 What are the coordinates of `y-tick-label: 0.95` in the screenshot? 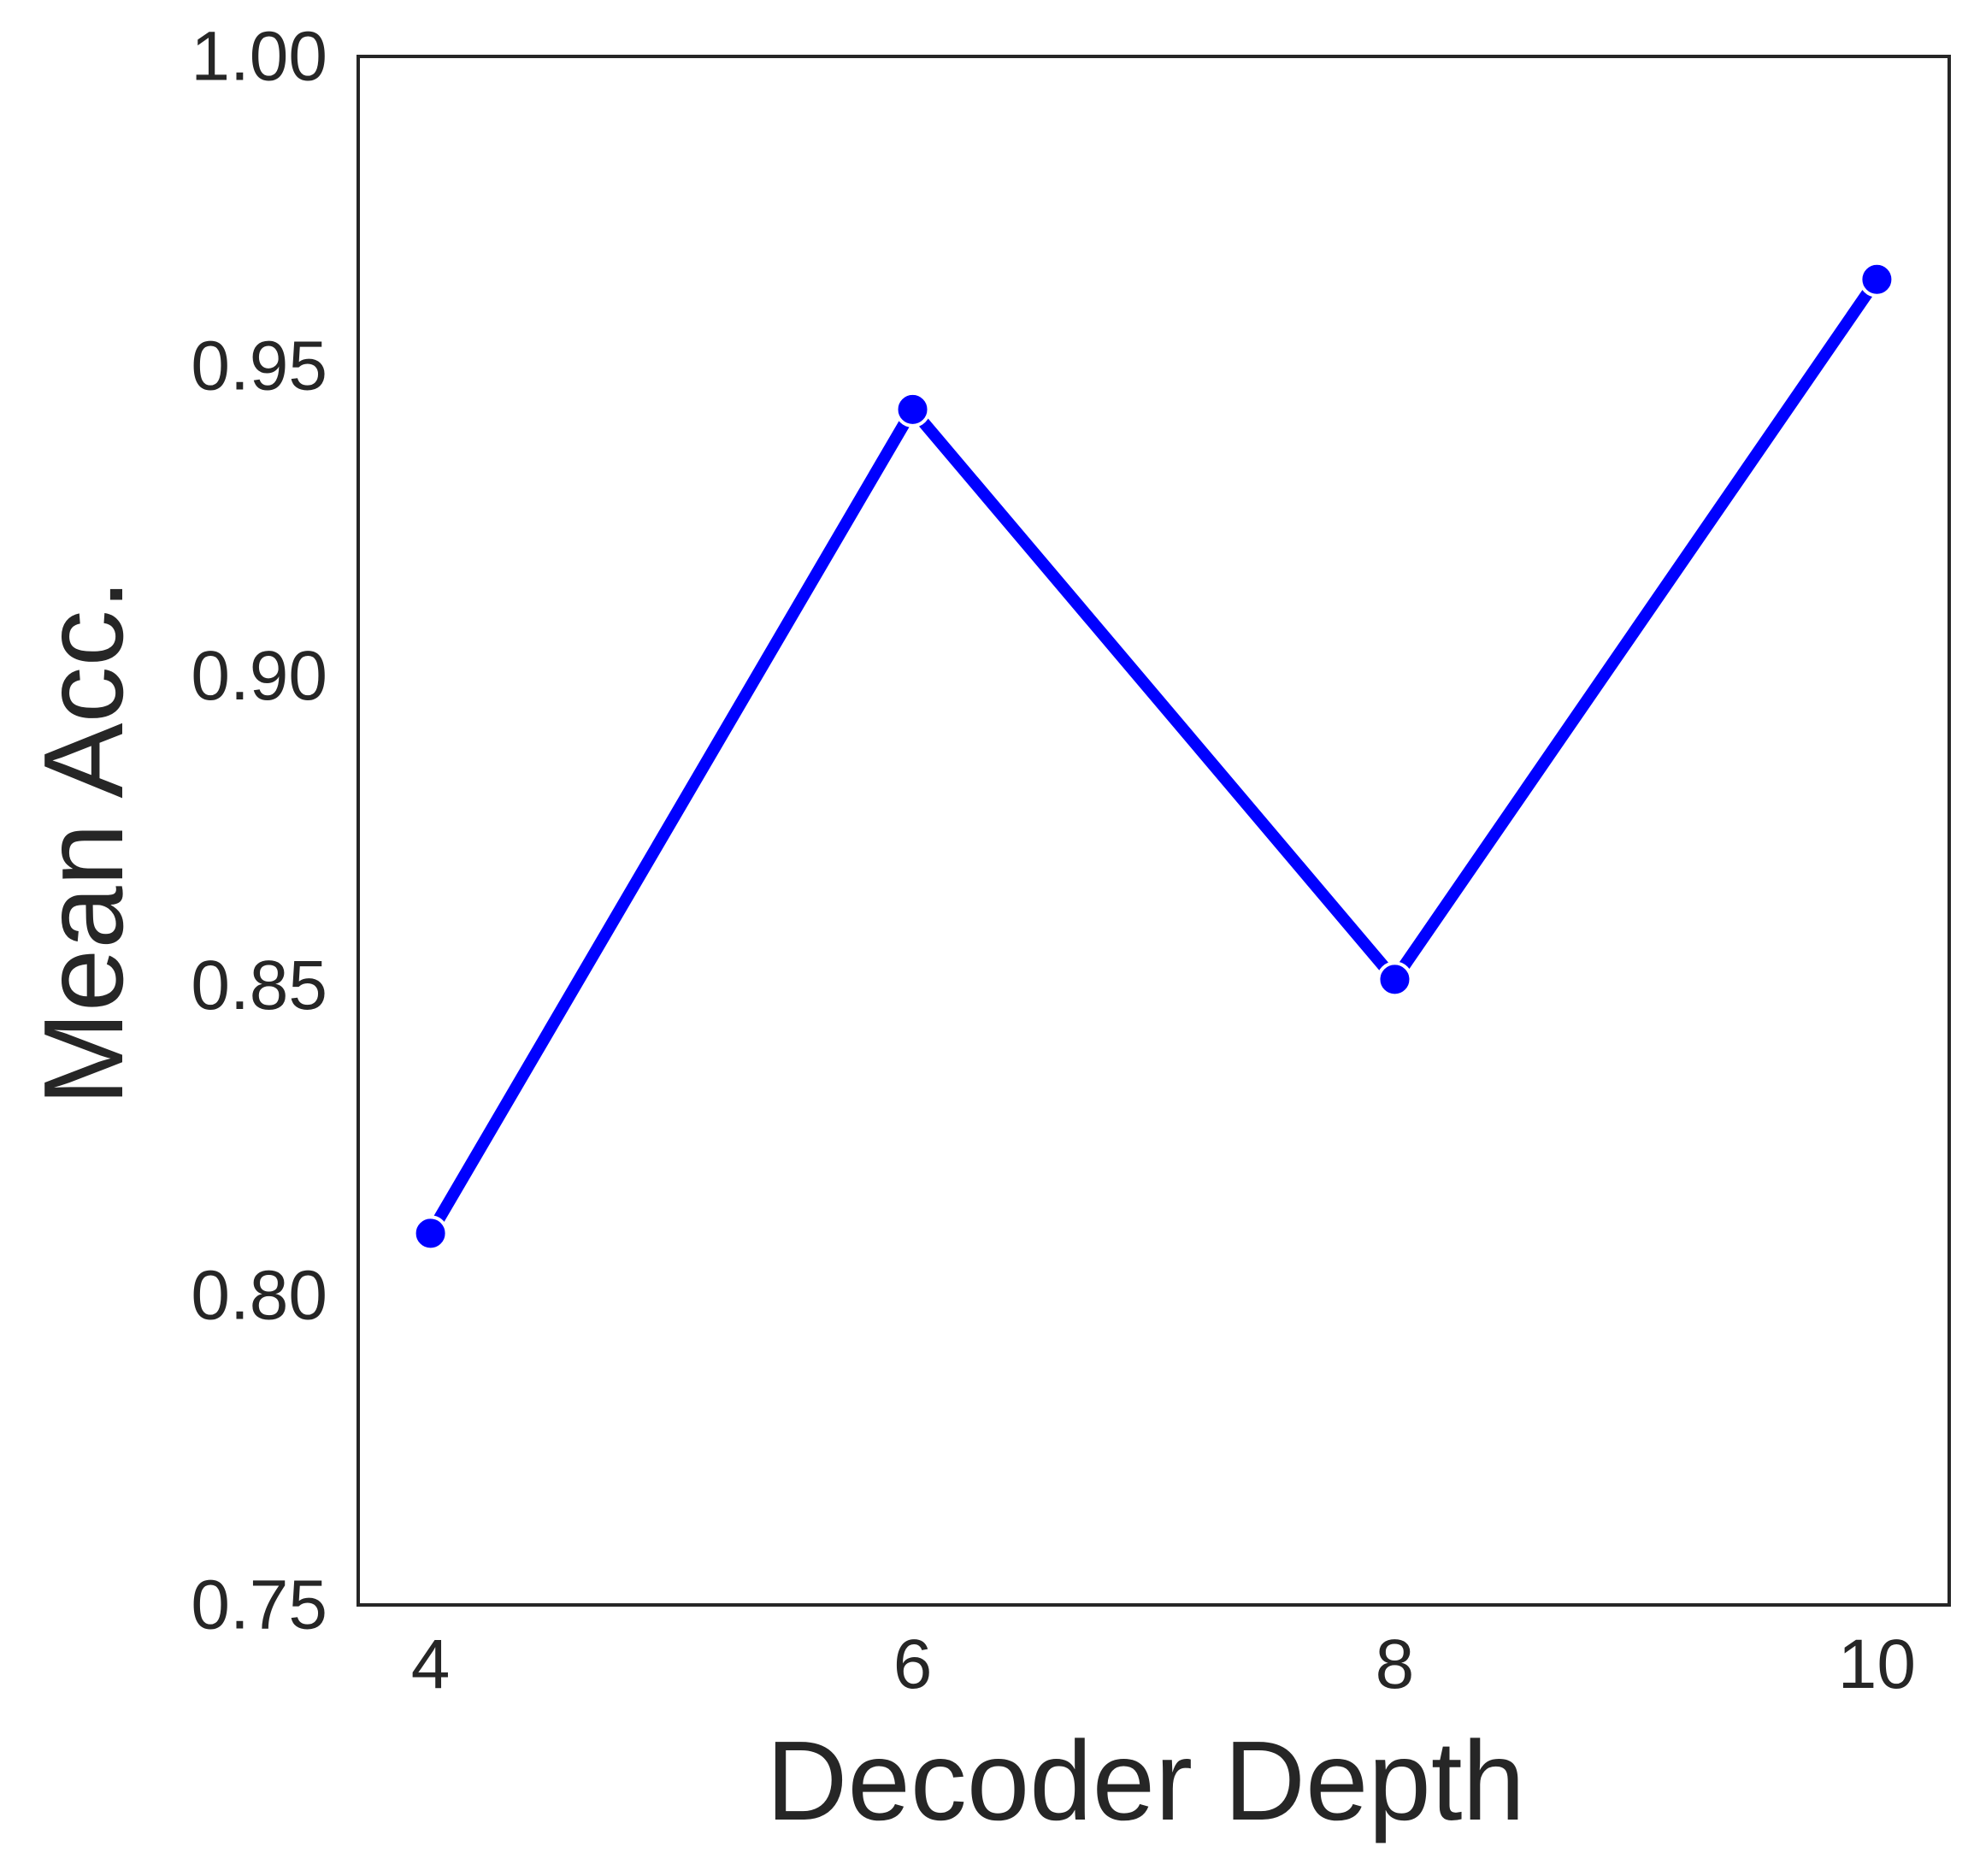 It's located at (259, 366).